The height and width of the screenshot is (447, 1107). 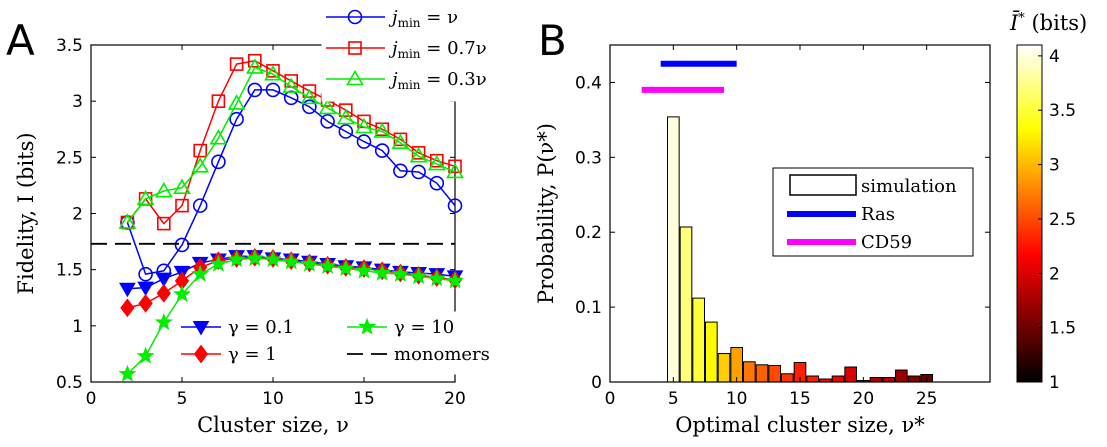 I want to click on x-tick-label: 25, so click(x=927, y=399).